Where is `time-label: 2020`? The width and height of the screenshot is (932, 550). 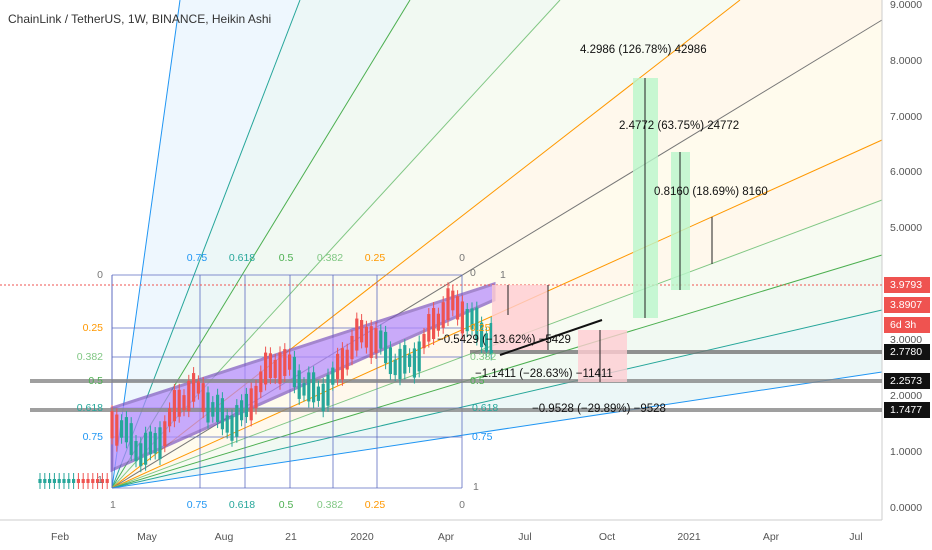
time-label: 2020 is located at coordinates (362, 537).